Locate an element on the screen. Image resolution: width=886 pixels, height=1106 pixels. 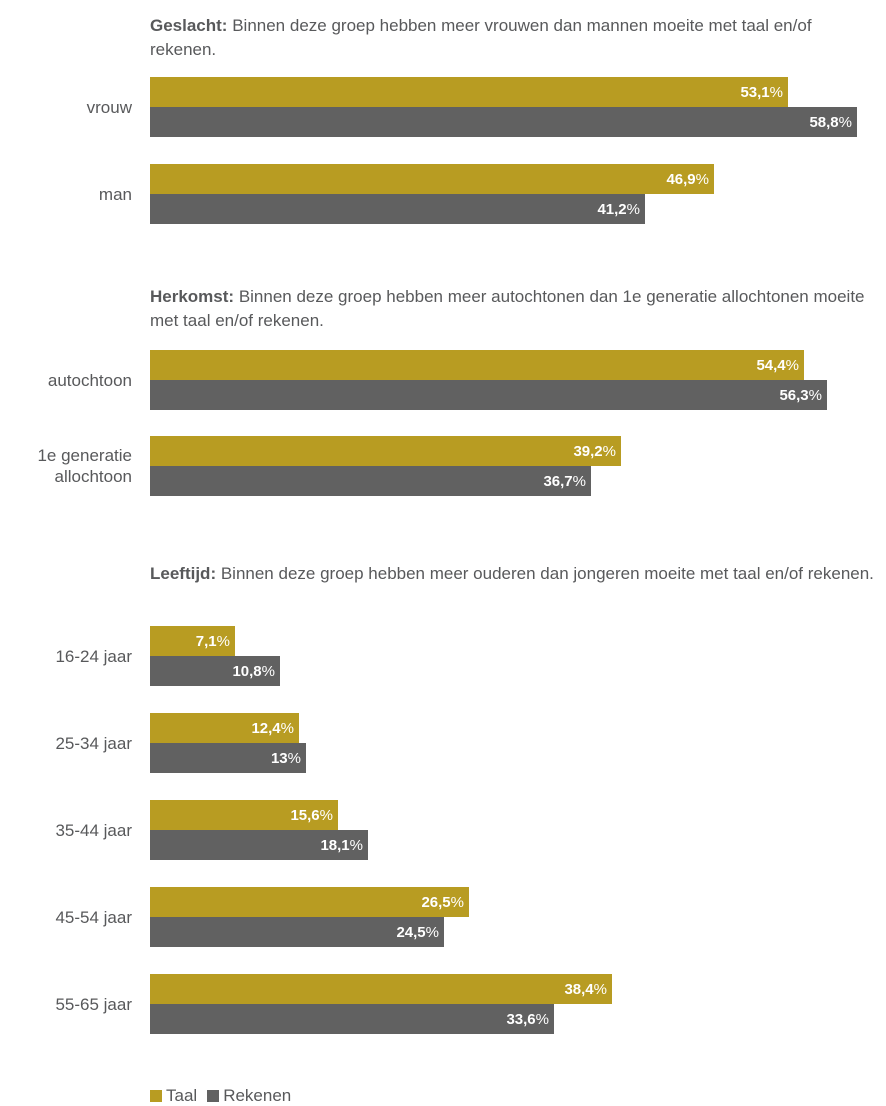
category-label: 35-44 jaar is located at coordinates (93, 830).